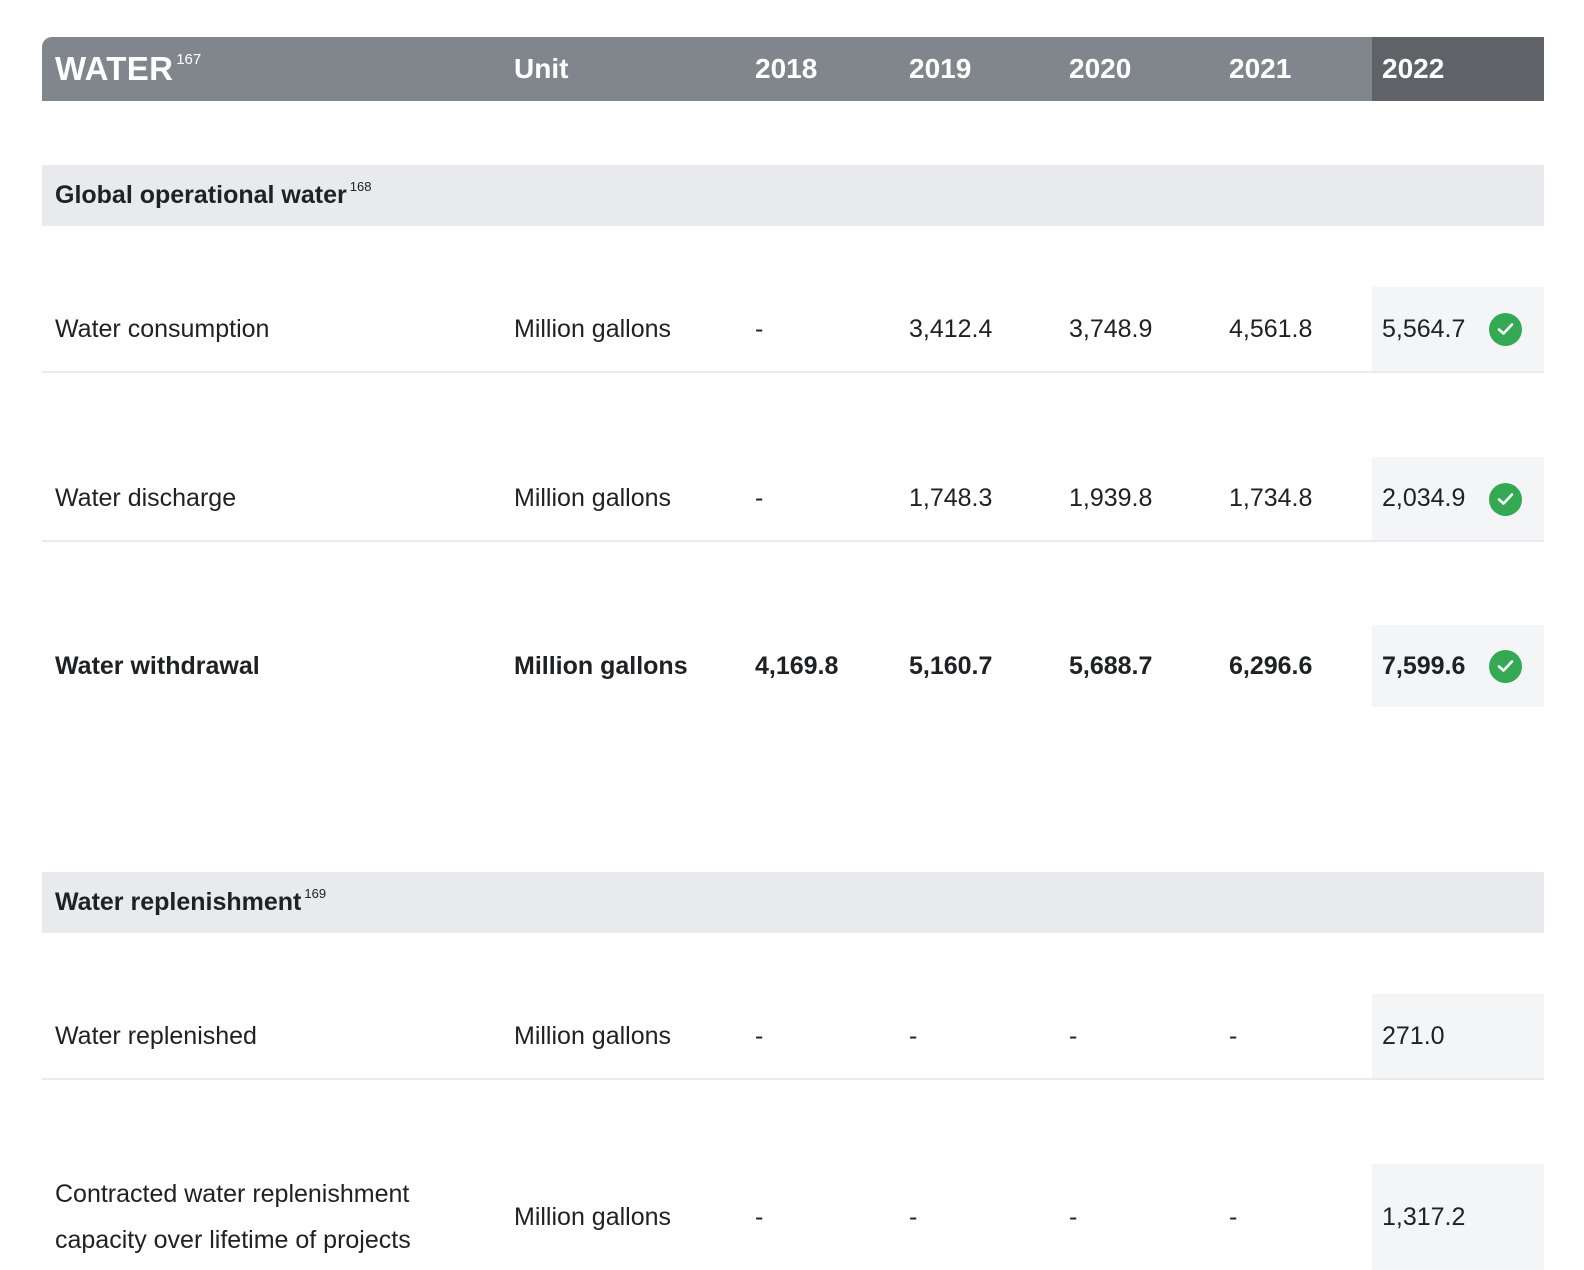 The image size is (1584, 1270). What do you see at coordinates (1111, 328) in the screenshot?
I see `value-2020: 3,748.9` at bounding box center [1111, 328].